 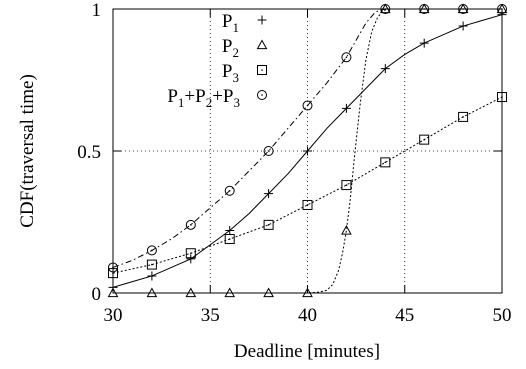 What do you see at coordinates (97, 10) in the screenshot?
I see `y-tick-label: 1` at bounding box center [97, 10].